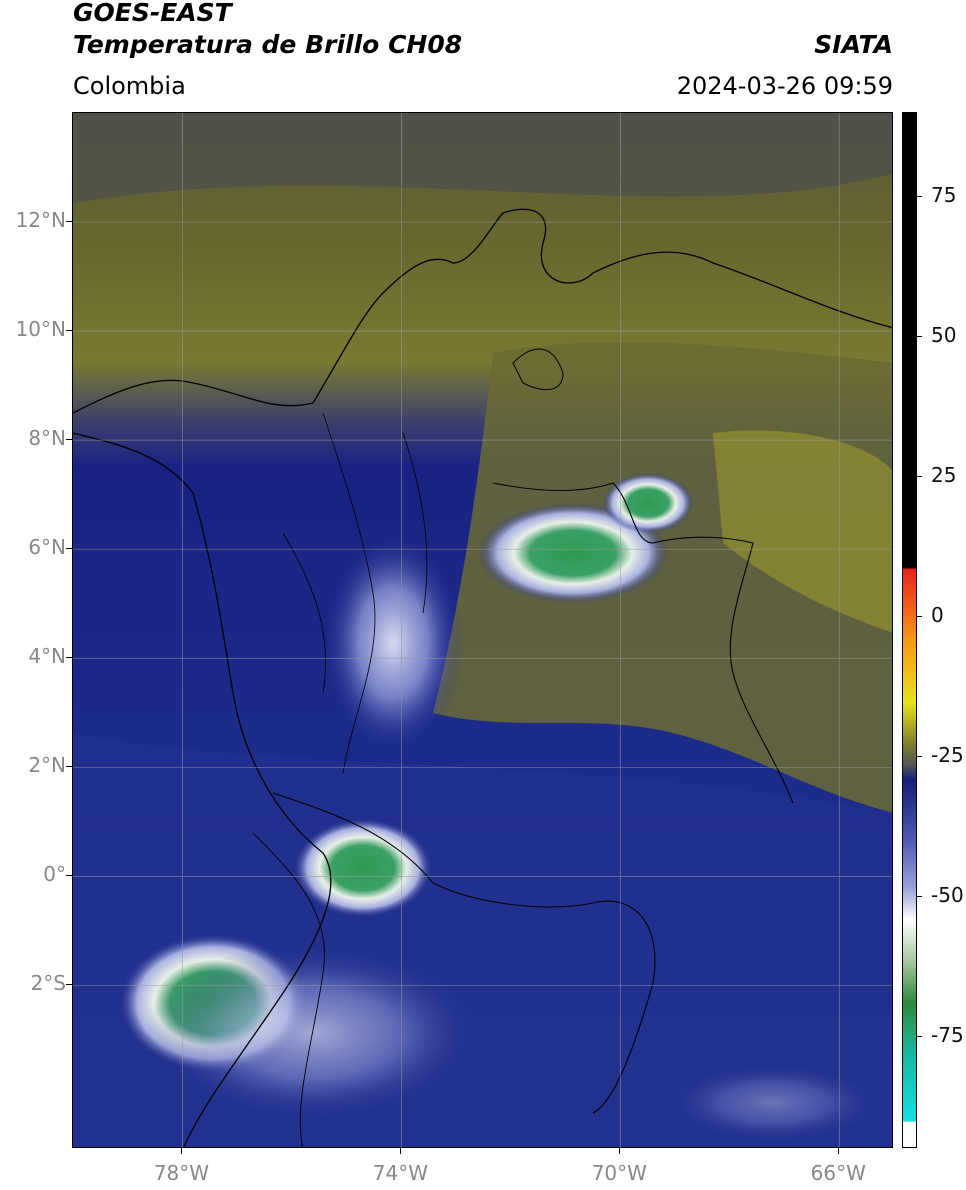 Image resolution: width=966 pixels, height=1190 pixels. I want to click on lat-tick-label: 10°N, so click(40, 329).